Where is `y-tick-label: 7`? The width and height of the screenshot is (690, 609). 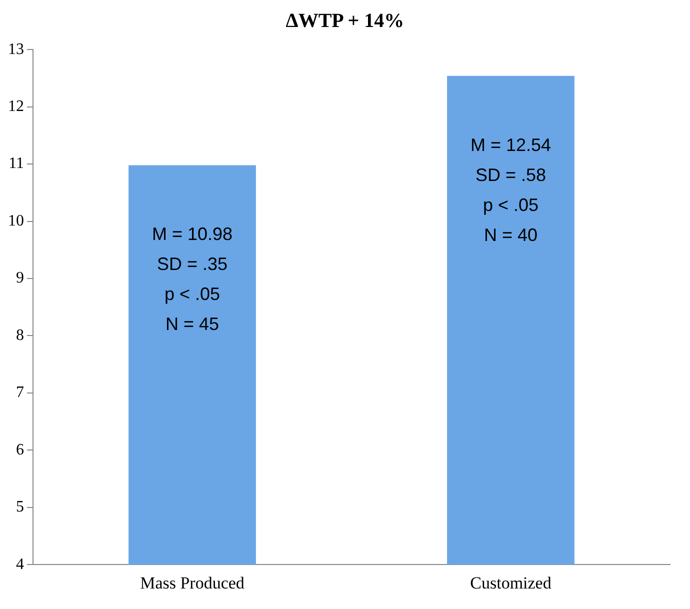
y-tick-label: 7 is located at coordinates (20, 393).